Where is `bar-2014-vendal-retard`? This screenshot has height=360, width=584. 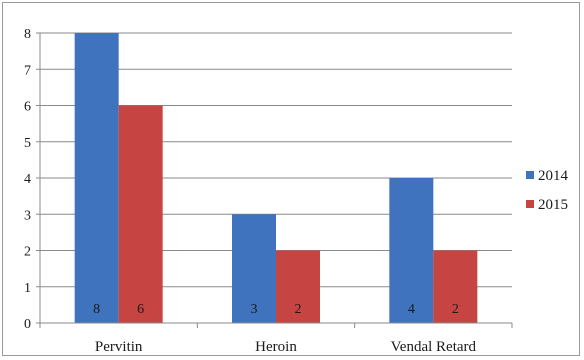 bar-2014-vendal-retard is located at coordinates (411, 250).